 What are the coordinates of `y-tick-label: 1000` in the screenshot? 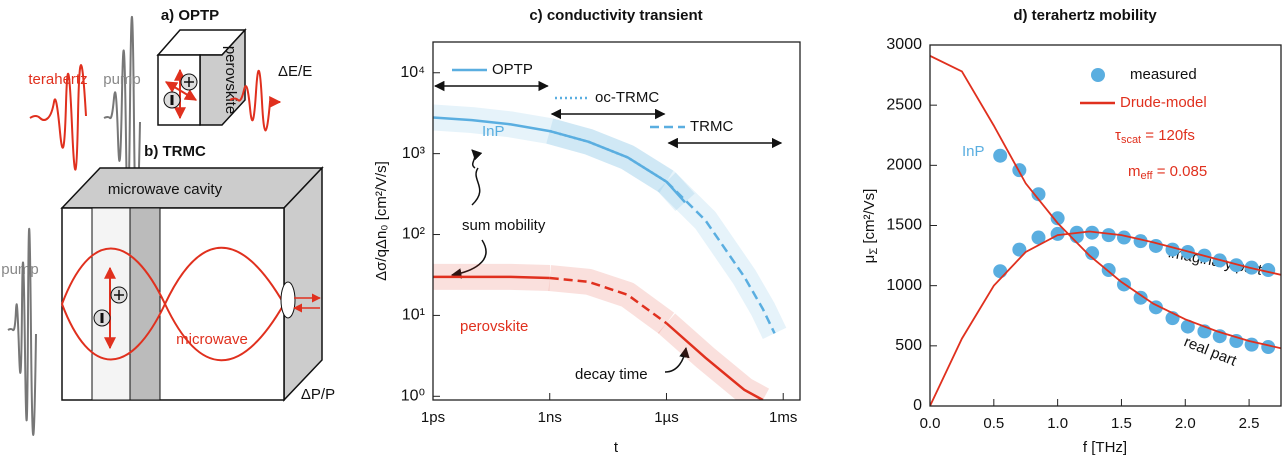 It's located at (904, 285).